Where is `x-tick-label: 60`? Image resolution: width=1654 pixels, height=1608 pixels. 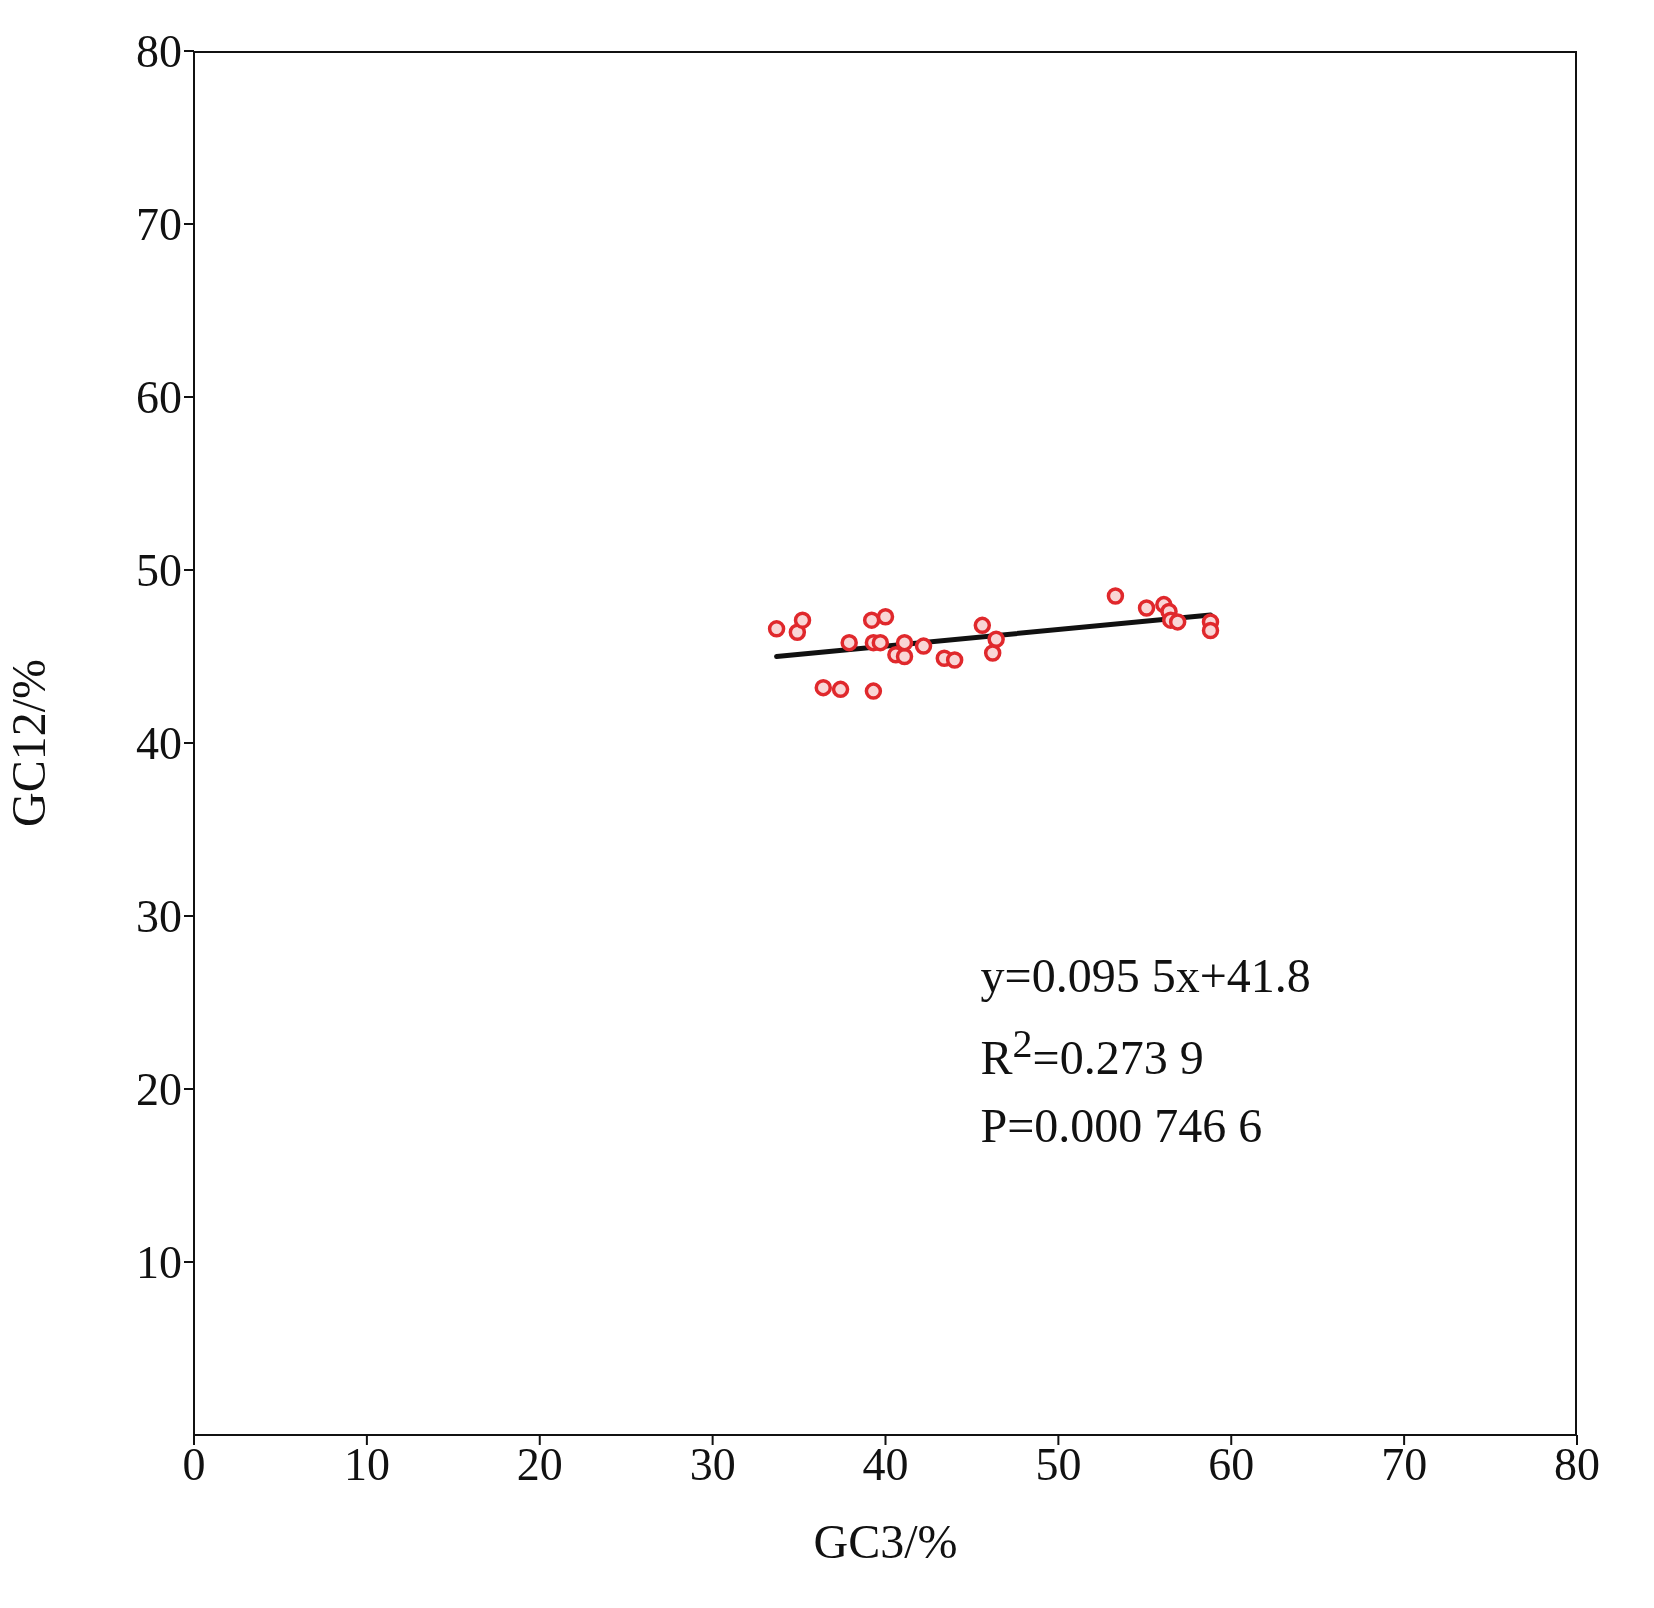
x-tick-label: 60 is located at coordinates (1231, 1464).